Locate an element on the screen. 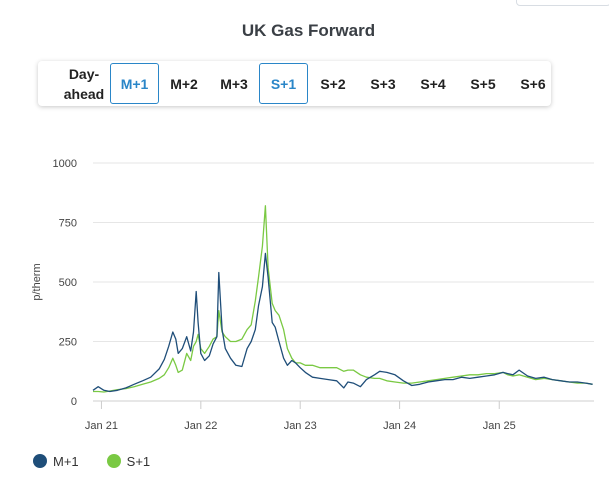 This screenshot has width=609, height=493. y-tick-label: 750 is located at coordinates (68, 224).